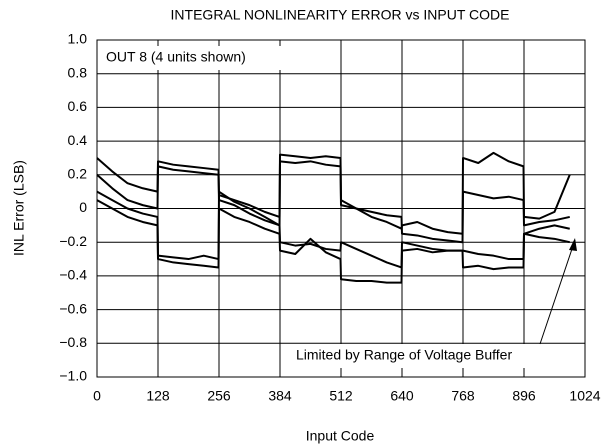 This screenshot has width=616, height=446. Describe the element at coordinates (176, 57) in the screenshot. I see `annotation: OUT 8 (4 units shown)` at that location.